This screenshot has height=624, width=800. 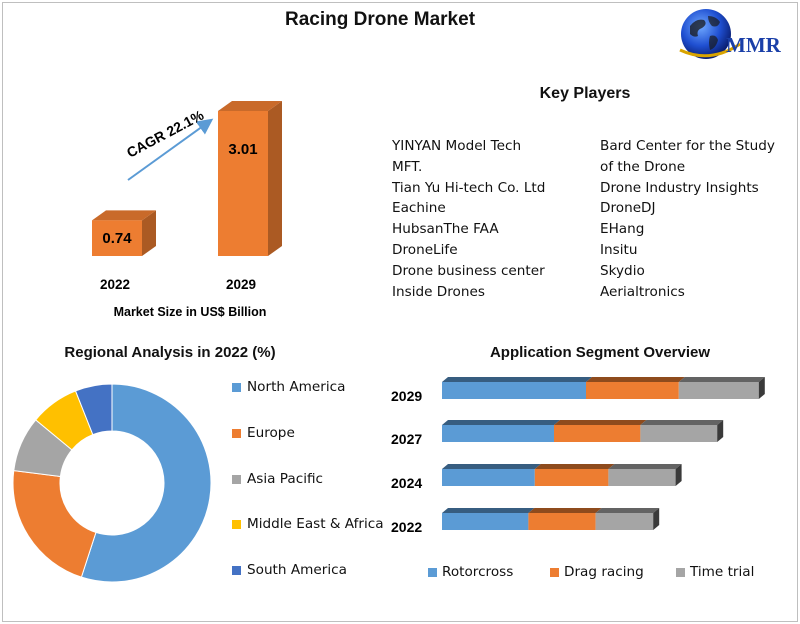 What do you see at coordinates (407, 166) in the screenshot?
I see `key-player-left-1: MFT.` at bounding box center [407, 166].